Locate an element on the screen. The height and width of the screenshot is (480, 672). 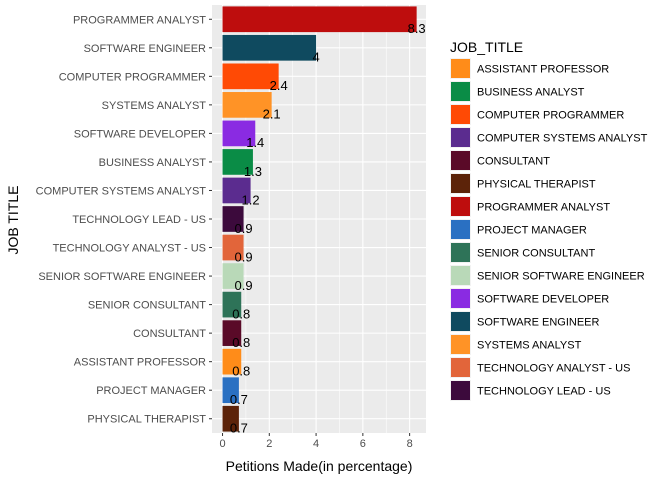
y-tick-label: CONSULTANT is located at coordinates (169, 334).